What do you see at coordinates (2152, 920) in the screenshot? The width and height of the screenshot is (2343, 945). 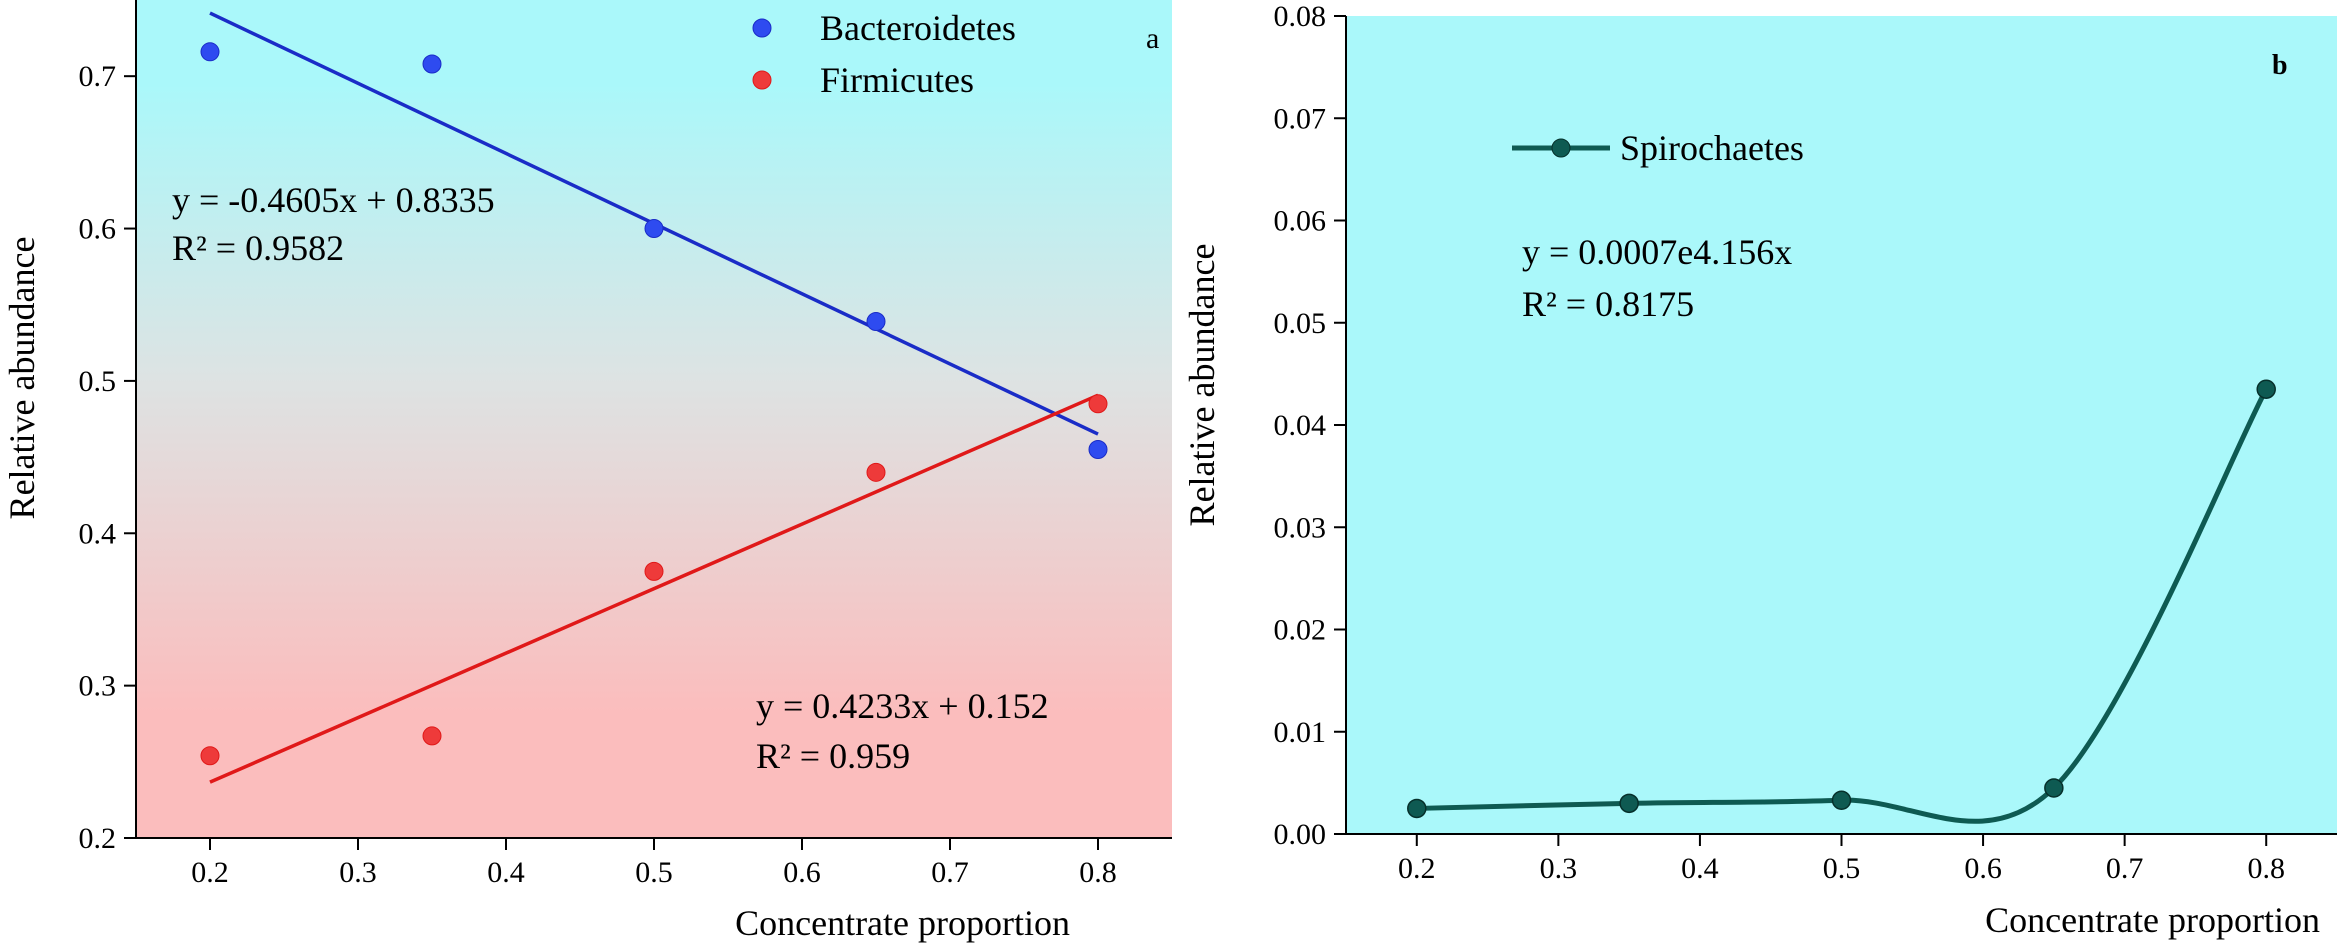 I see `panel-b-x-axis-label: Concentrate proportion` at bounding box center [2152, 920].